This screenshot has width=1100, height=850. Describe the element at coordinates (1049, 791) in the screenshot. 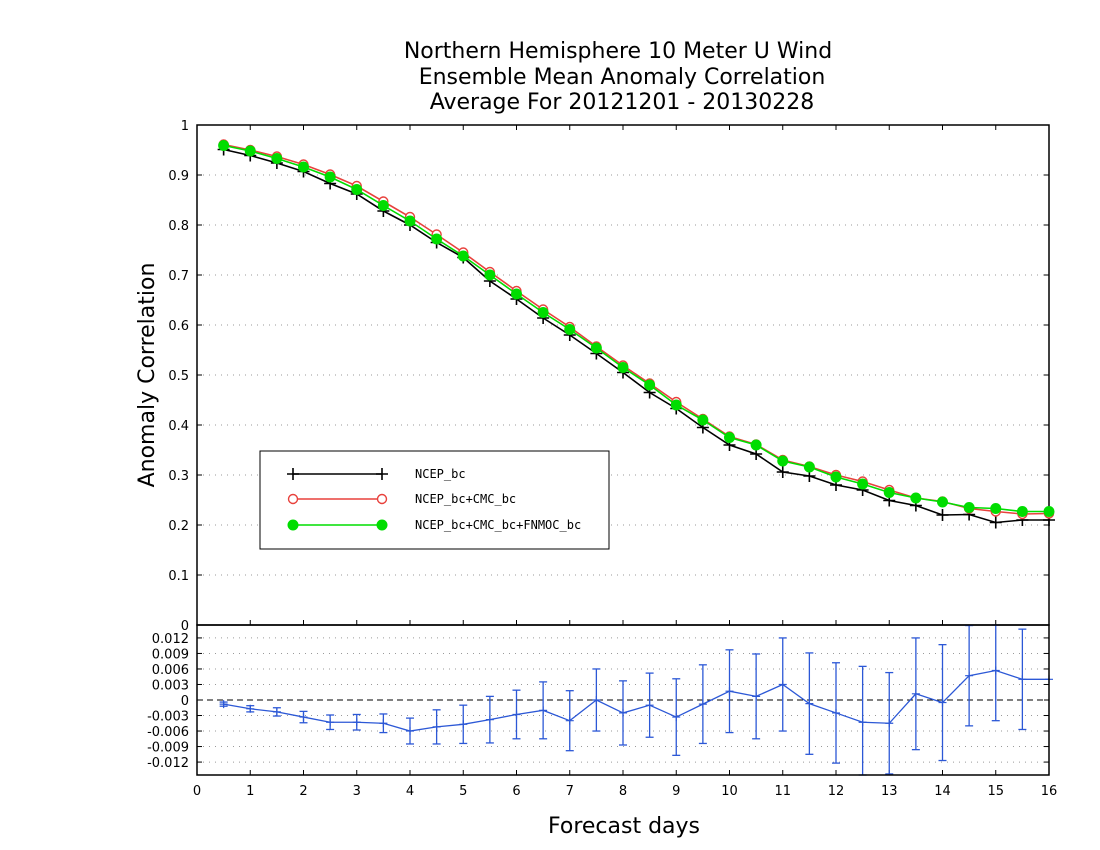

I see `x-tick-label: 16` at that location.